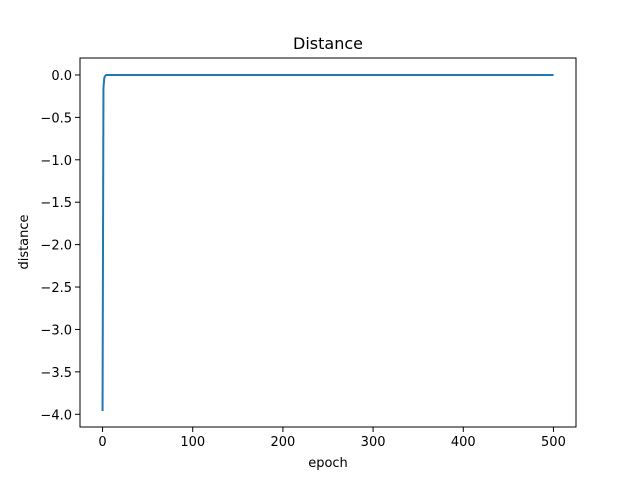 The height and width of the screenshot is (480, 640). What do you see at coordinates (56, 203) in the screenshot?
I see `y-tick-label: −1.5` at bounding box center [56, 203].